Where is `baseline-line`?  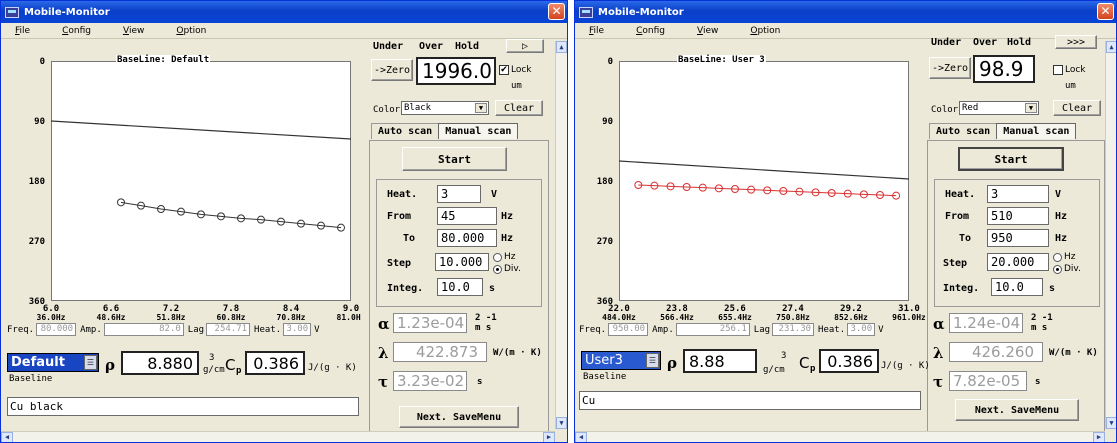
baseline-line is located at coordinates (201, 130).